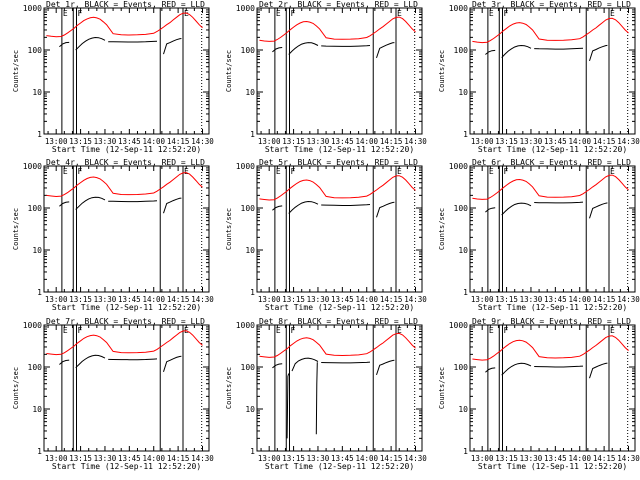 This screenshot has height=480, width=640. Describe the element at coordinates (125, 162) in the screenshot. I see `panel-title: Det 4r, BLACK = Events, RED = LLD` at that location.